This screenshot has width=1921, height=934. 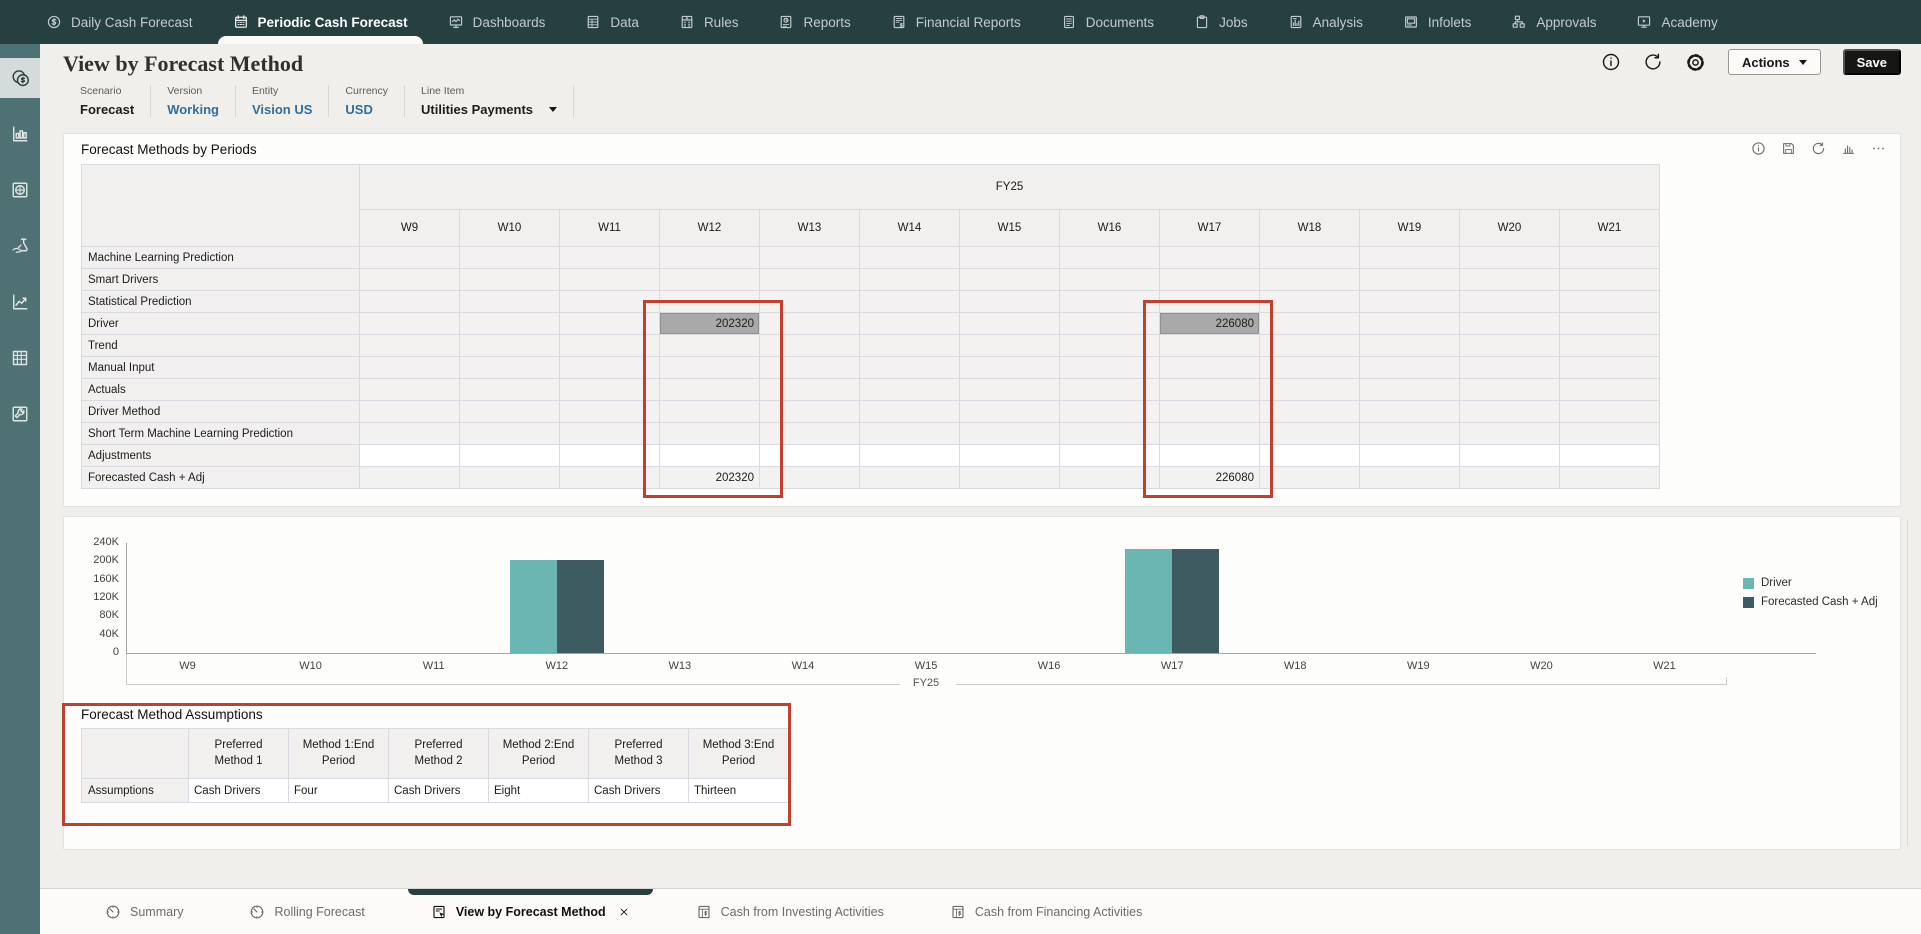 What do you see at coordinates (1110, 478) in the screenshot?
I see `grid-cell-forecasted-cash-adj-w16` at bounding box center [1110, 478].